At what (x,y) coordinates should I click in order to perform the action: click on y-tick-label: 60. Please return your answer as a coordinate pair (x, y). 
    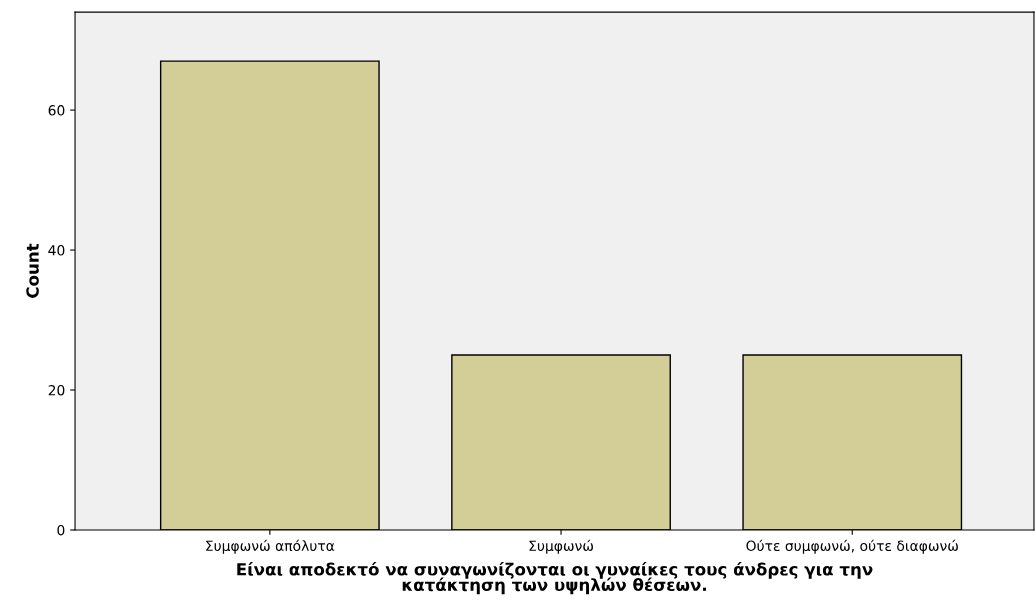
    Looking at the image, I should click on (56, 110).